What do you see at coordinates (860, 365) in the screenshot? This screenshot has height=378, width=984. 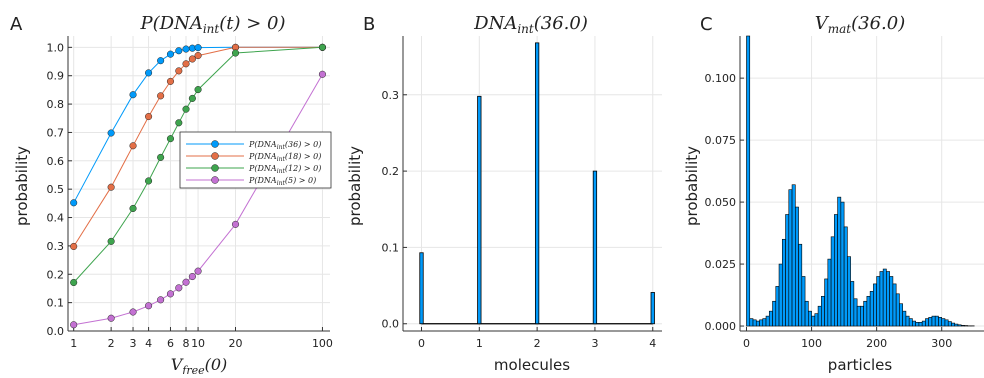 I see `panel-c-xlabel: particles` at bounding box center [860, 365].